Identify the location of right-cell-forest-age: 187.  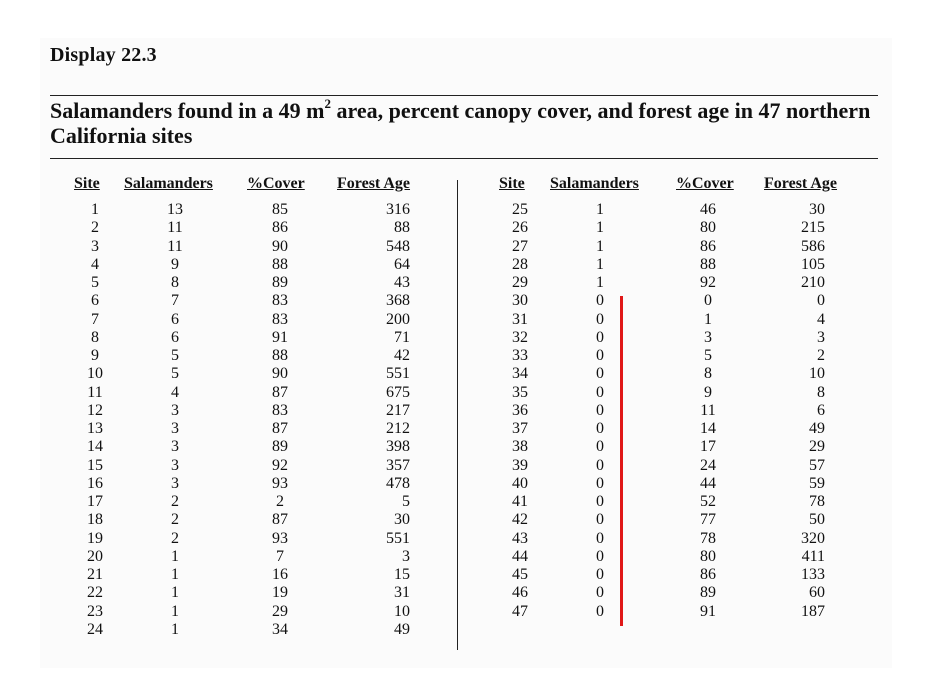
(813, 611).